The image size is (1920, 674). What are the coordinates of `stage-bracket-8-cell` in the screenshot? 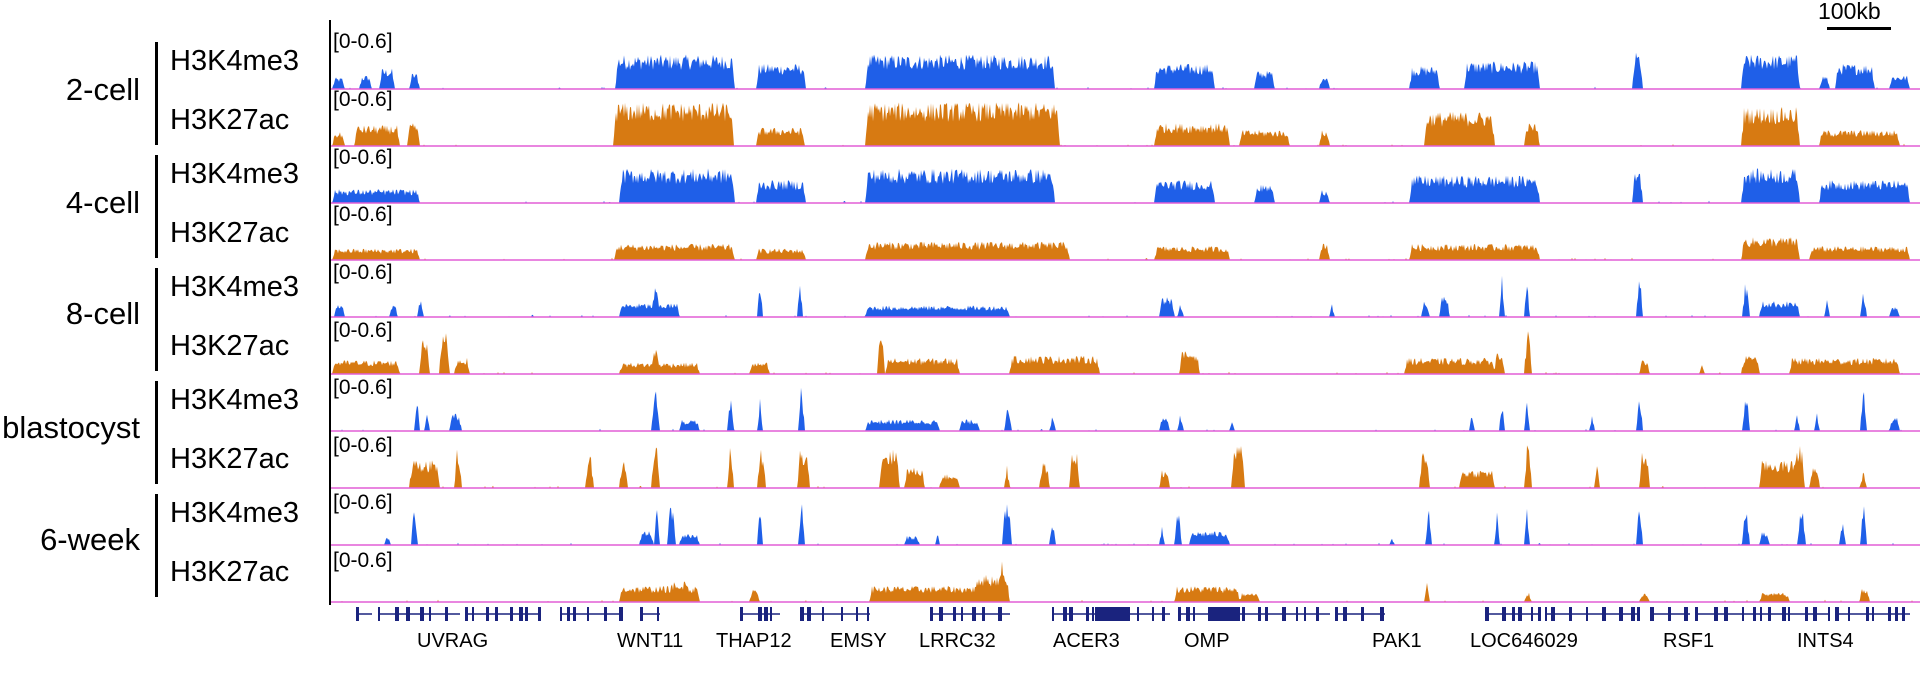 It's located at (156, 319).